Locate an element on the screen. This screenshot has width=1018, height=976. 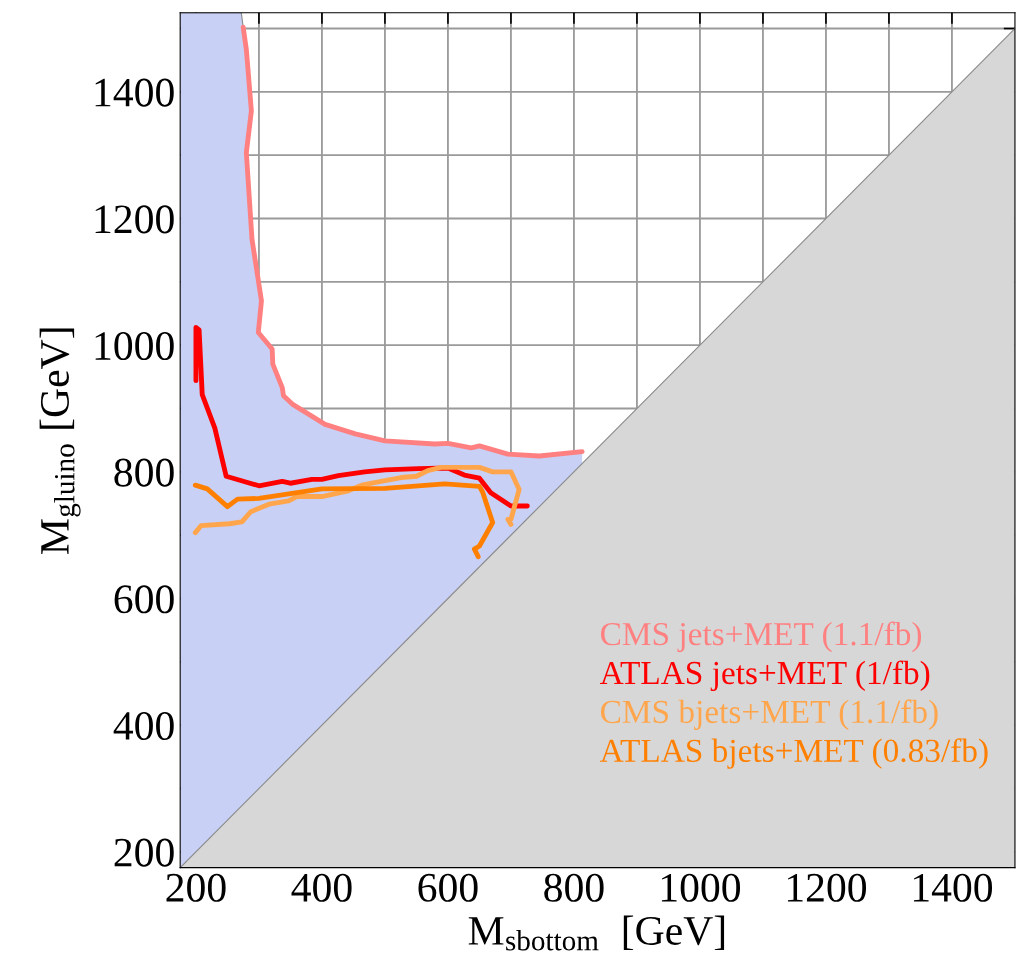
x-axis-title: M$_{sbottom}$ [GeV] is located at coordinates (596, 933).